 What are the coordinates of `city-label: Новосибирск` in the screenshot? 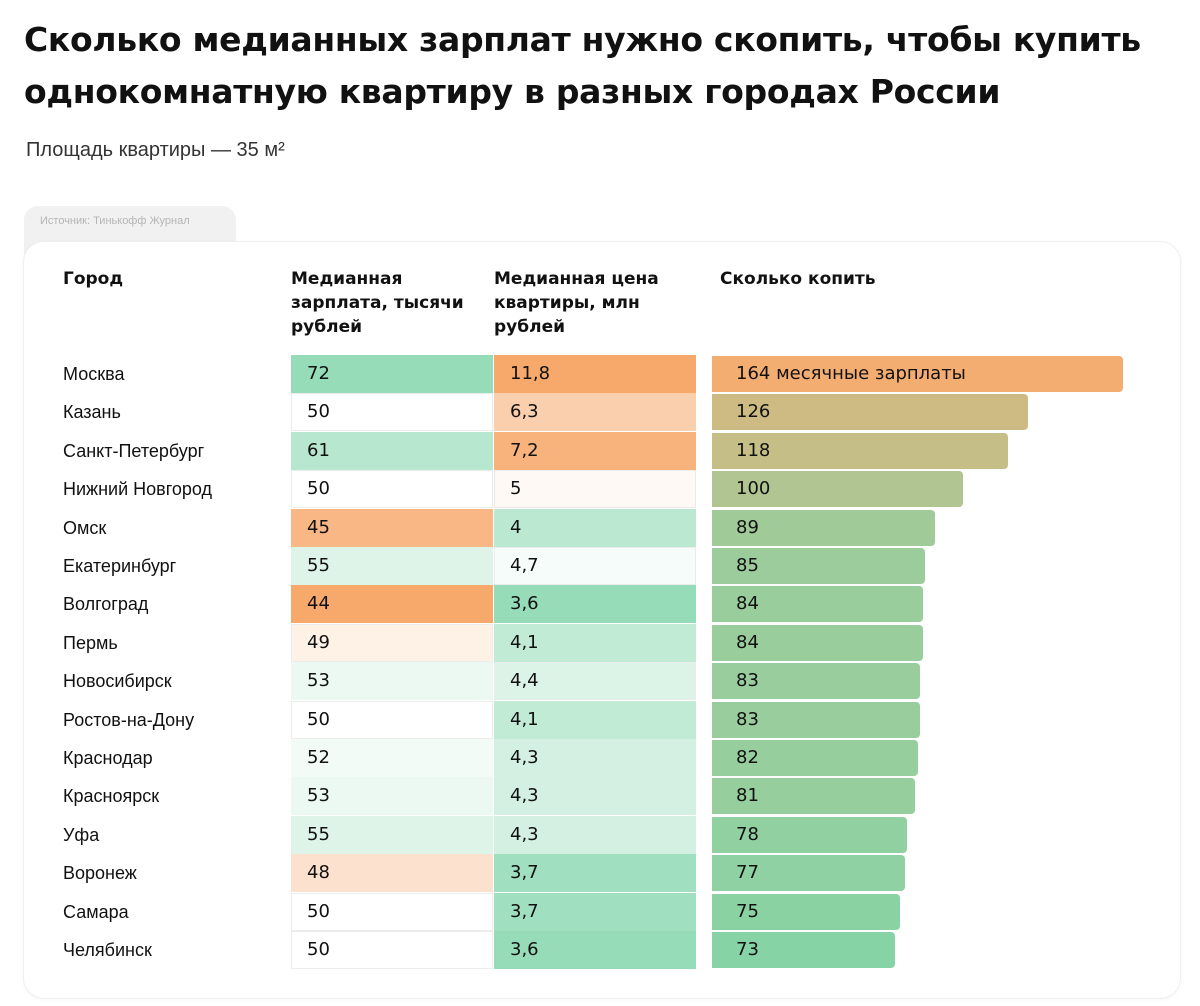 It's located at (117, 681).